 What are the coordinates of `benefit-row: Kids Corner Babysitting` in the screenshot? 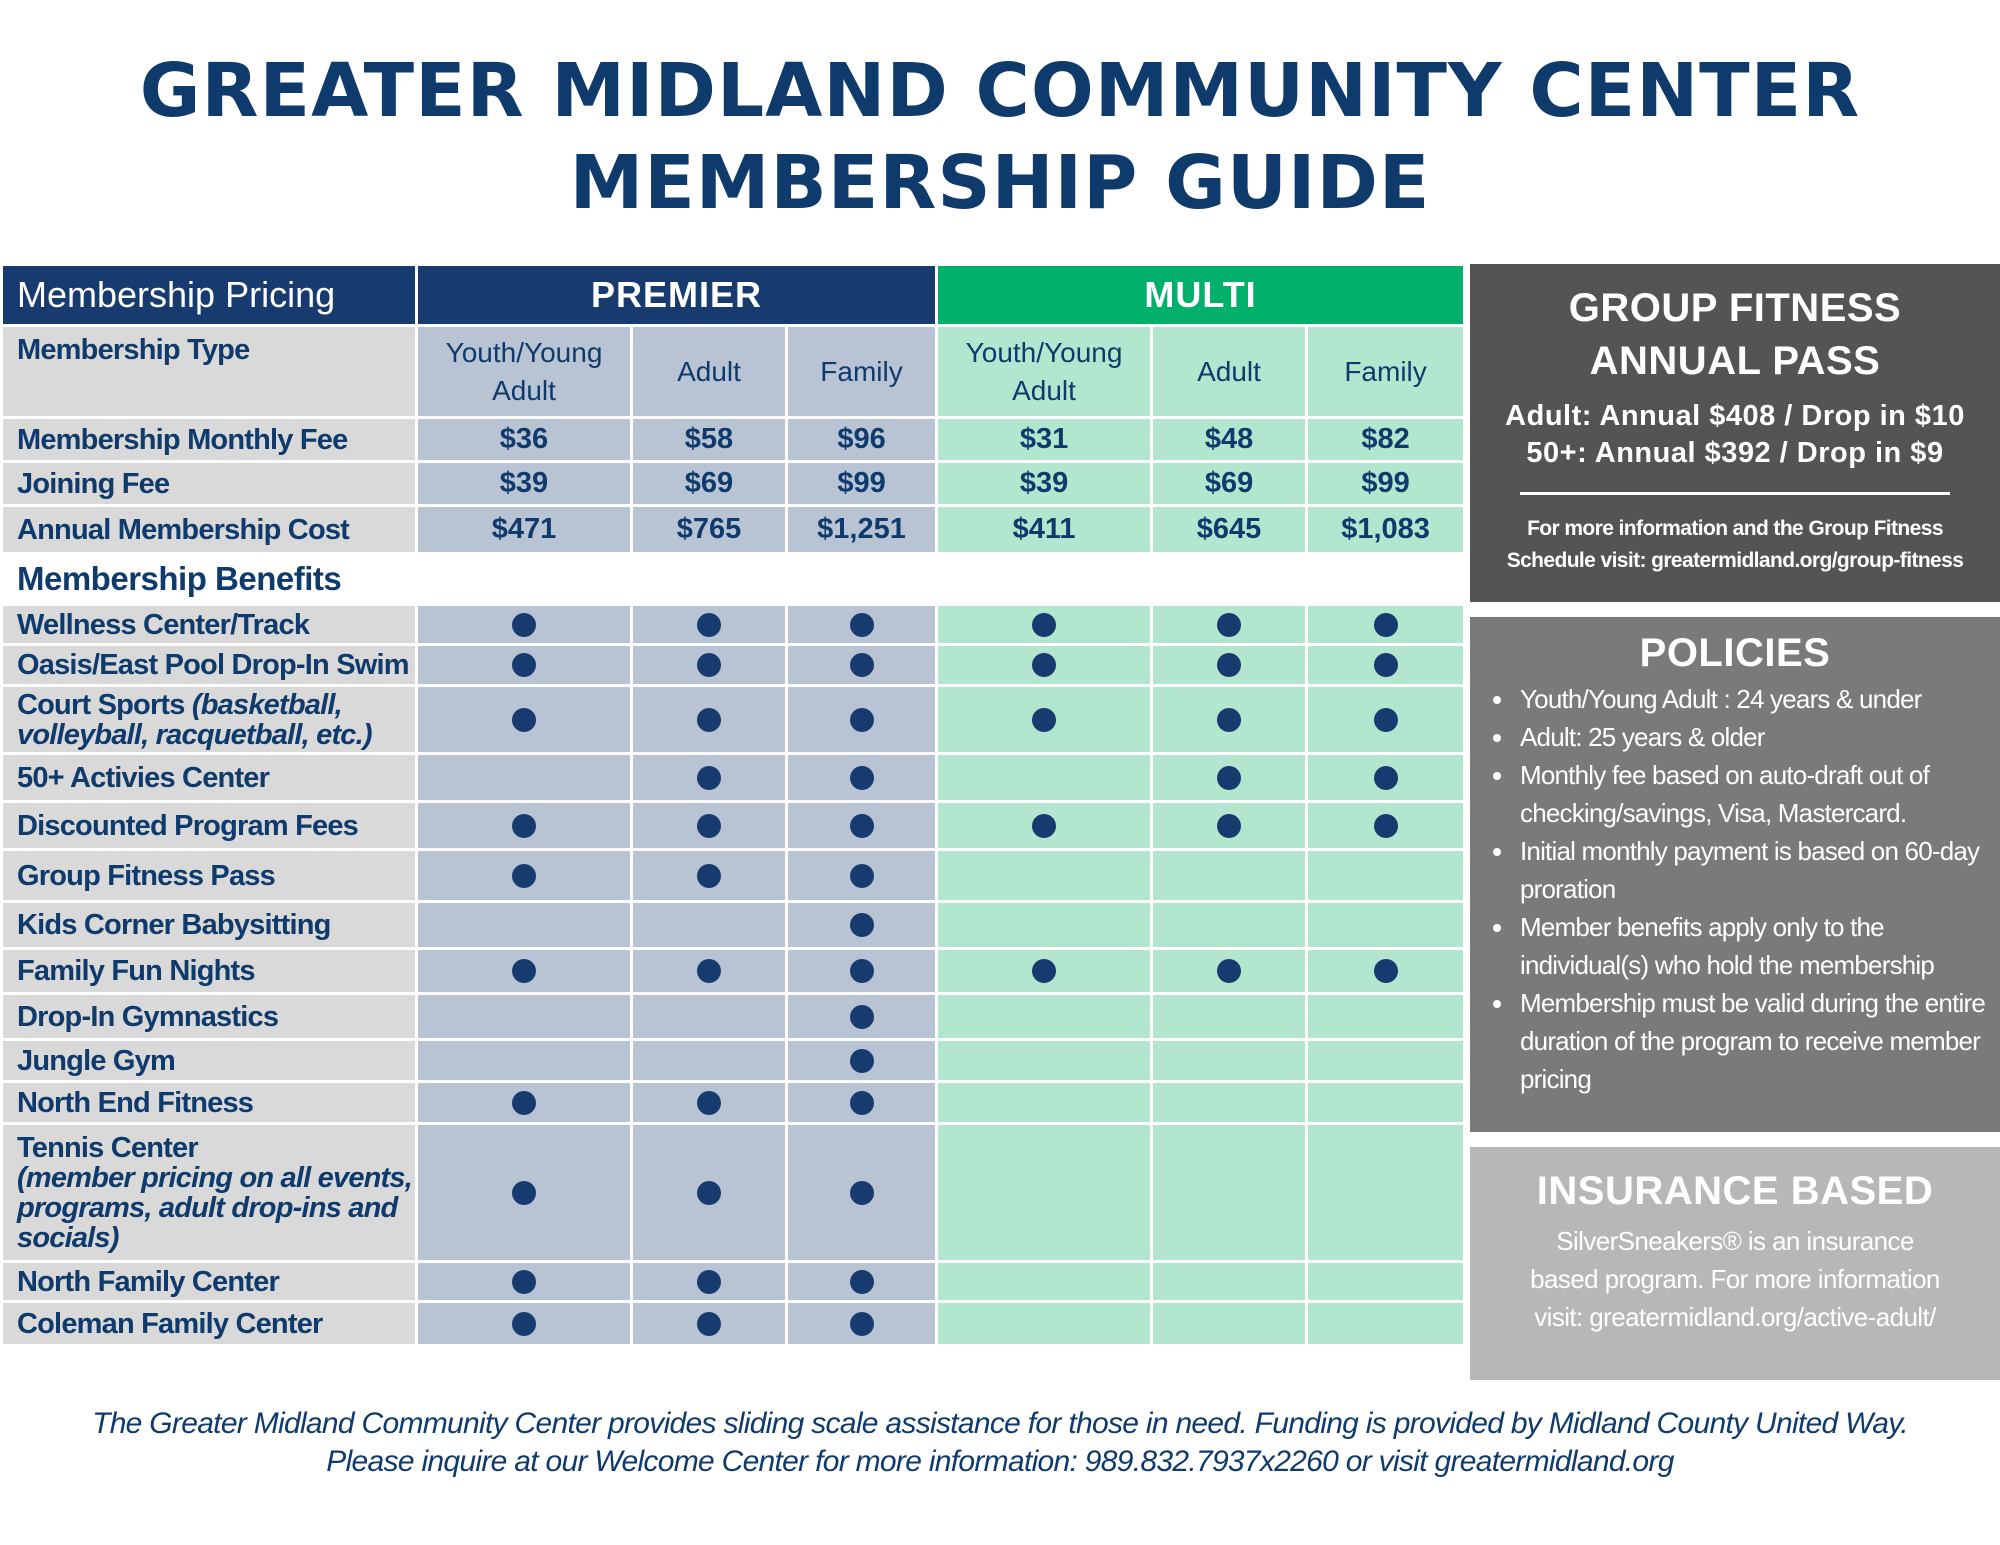 It's located at (733, 925).